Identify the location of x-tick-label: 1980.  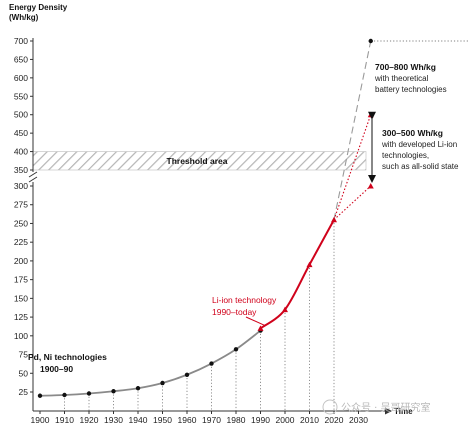
(236, 420).